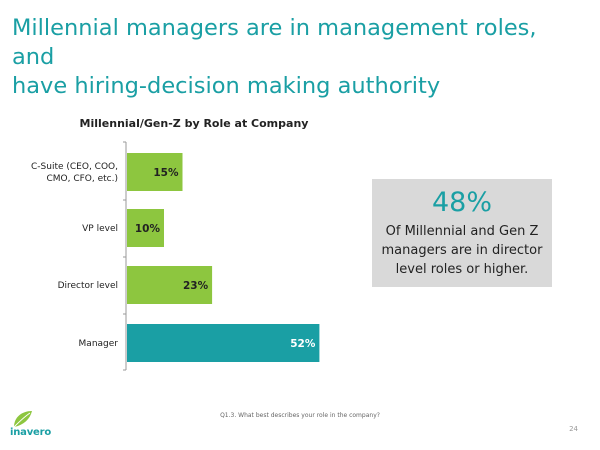 This screenshot has height=450, width=600. What do you see at coordinates (40, 425) in the screenshot?
I see `inavero-logo: inavero` at bounding box center [40, 425].